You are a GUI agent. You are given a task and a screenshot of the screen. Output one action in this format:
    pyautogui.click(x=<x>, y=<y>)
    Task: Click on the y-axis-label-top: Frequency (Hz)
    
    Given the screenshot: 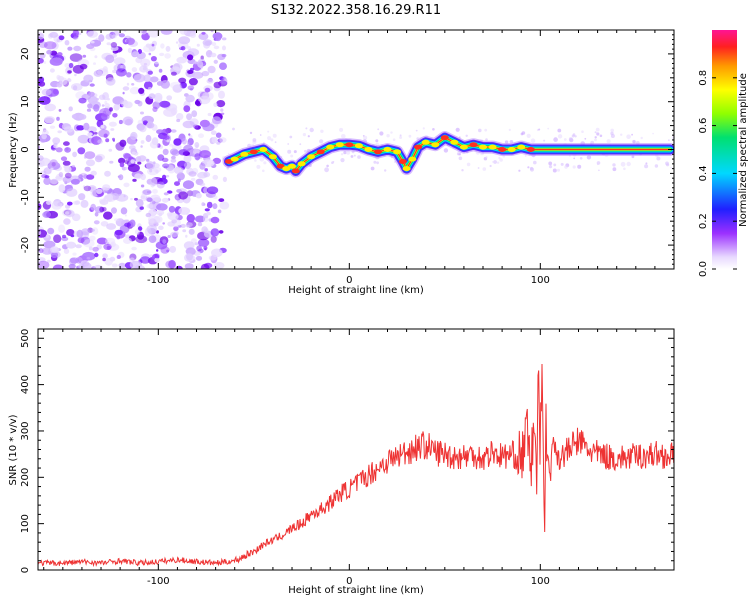 What is the action you would take?
    pyautogui.click(x=13, y=150)
    